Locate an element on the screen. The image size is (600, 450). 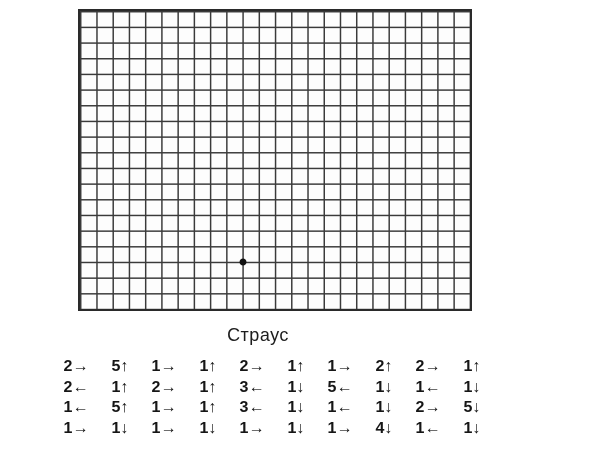
instruction-row: 1→ 1↓ 1→ 1↓ 1→ 1↓ 1→ 4↓ 1← 1↓ is located at coordinates (274, 429).